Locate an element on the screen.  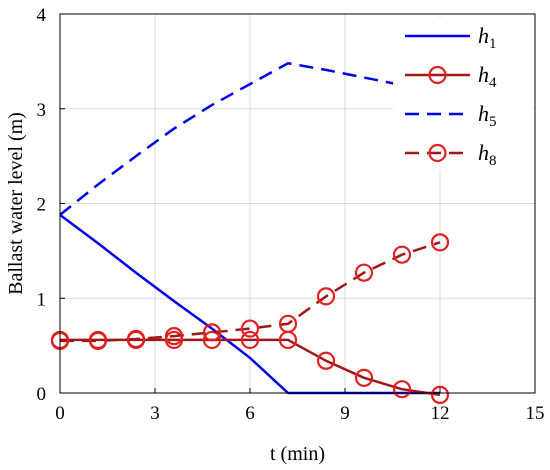
legend-entry: h1 is located at coordinates (451, 37).